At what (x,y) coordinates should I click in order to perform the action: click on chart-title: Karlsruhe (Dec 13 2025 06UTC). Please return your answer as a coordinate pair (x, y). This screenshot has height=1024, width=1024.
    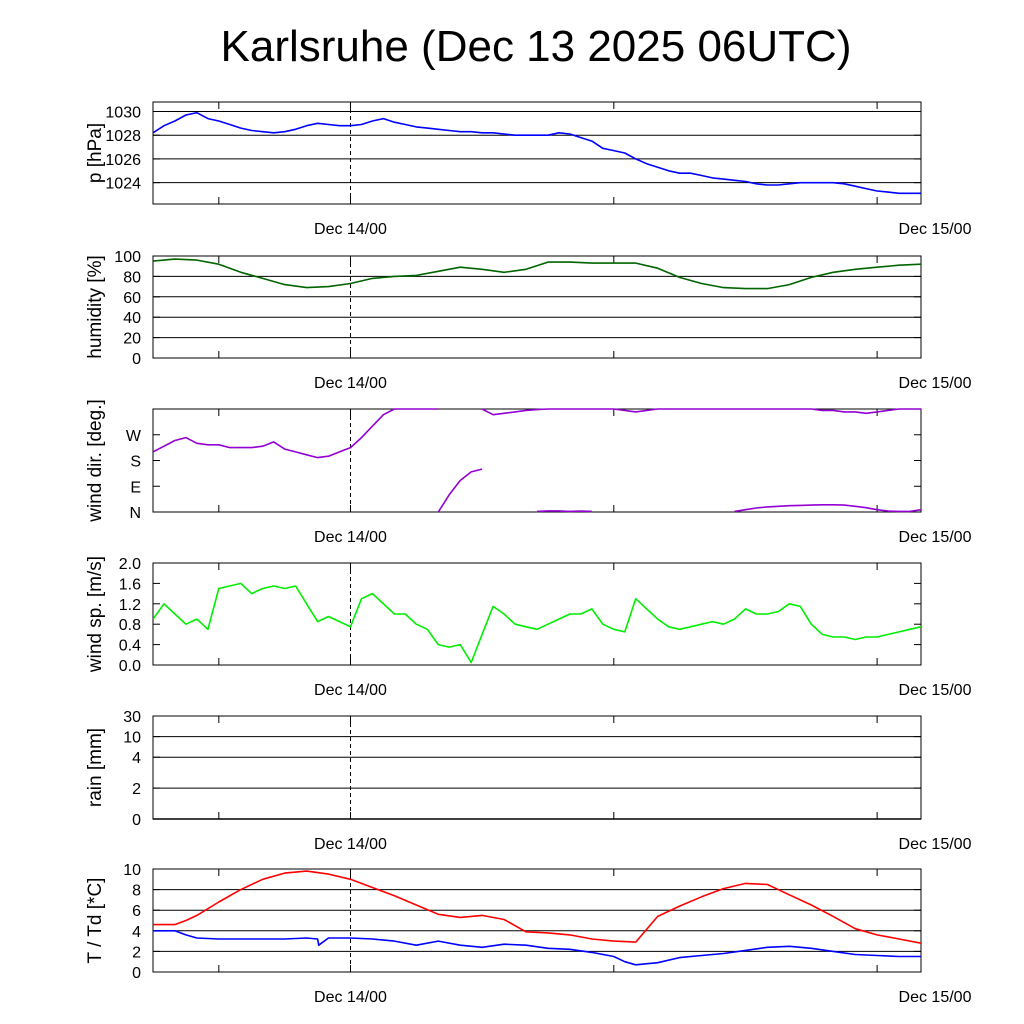
    Looking at the image, I should click on (536, 46).